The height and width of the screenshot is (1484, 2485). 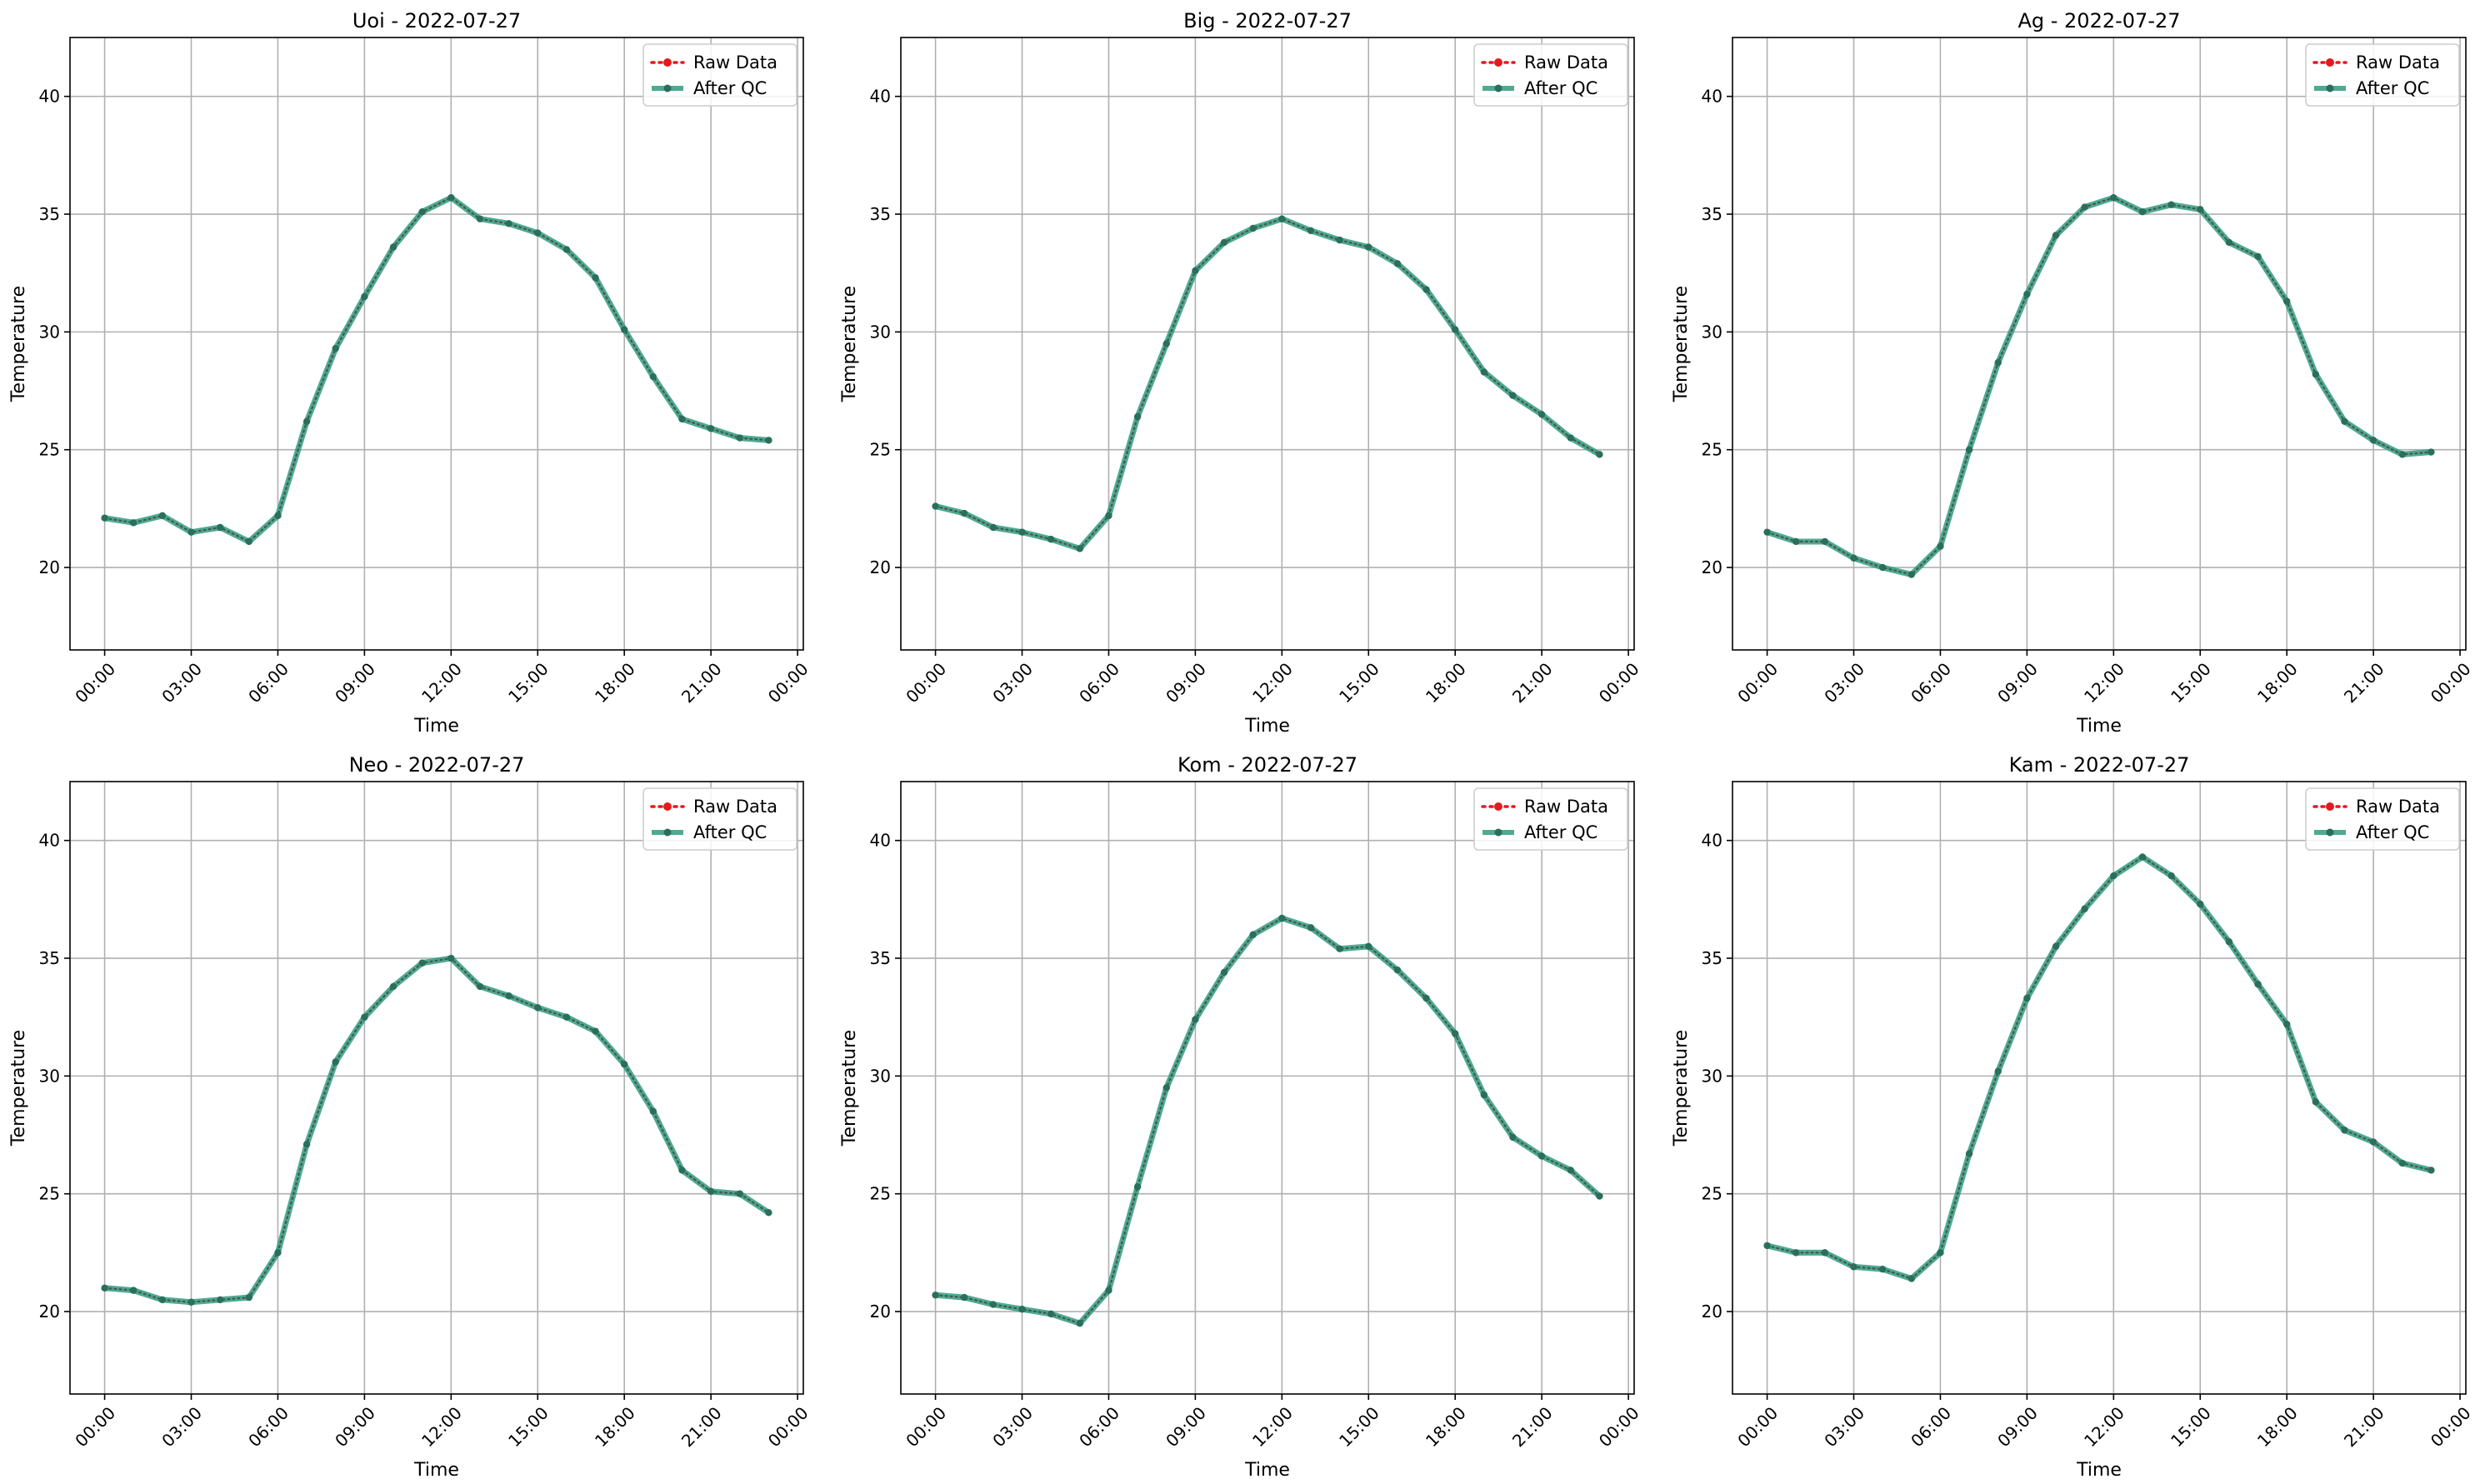 I want to click on series-line-raw-data, so click(x=1267, y=383).